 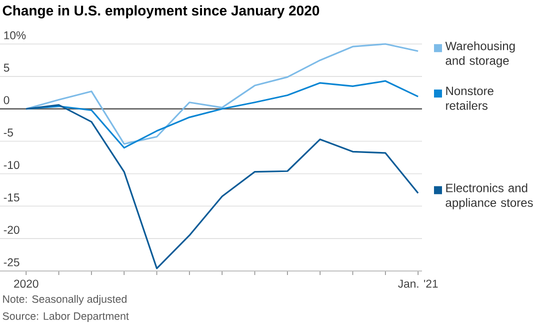 I want to click on y-tick-label: -10, so click(x=12, y=164).